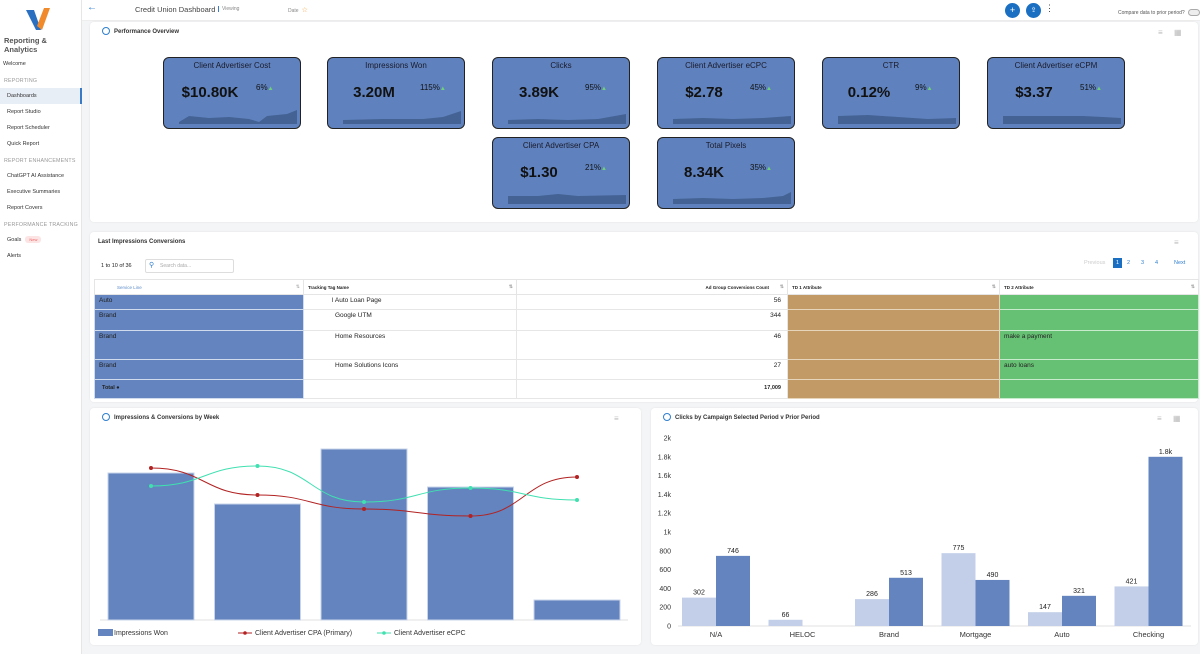 This screenshot has height=654, width=1200. Describe the element at coordinates (1095, 263) in the screenshot. I see `previous-button: Previous` at that location.